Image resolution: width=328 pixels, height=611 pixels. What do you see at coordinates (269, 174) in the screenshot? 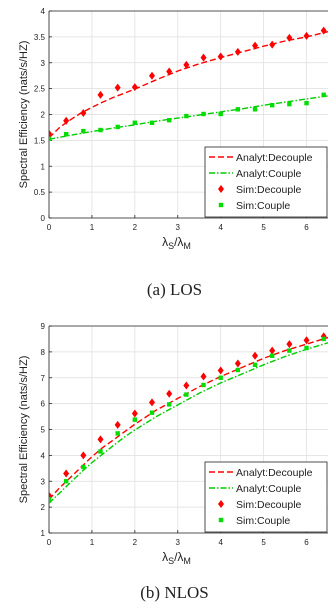
I see `legend-label: Analyt:Couple` at bounding box center [269, 174].